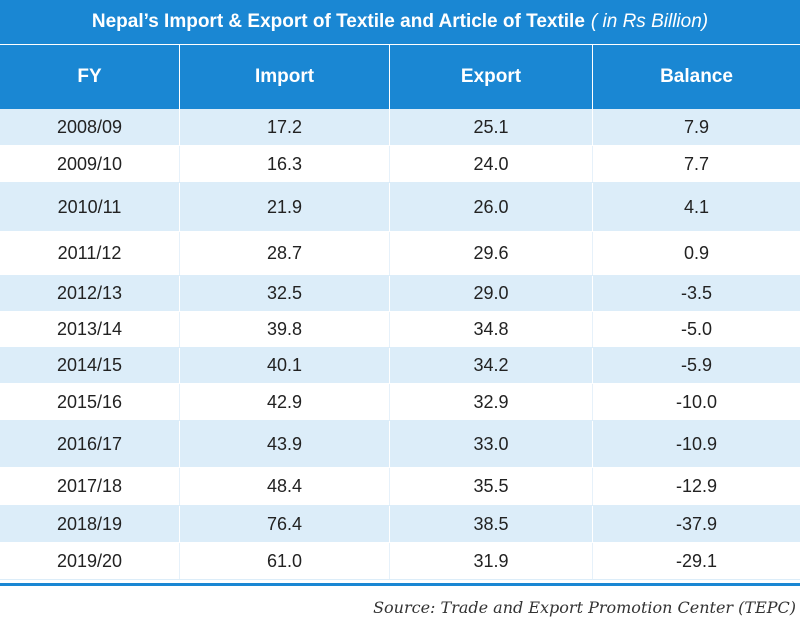  What do you see at coordinates (696, 293) in the screenshot?
I see `table-cell-balance: -3.5` at bounding box center [696, 293].